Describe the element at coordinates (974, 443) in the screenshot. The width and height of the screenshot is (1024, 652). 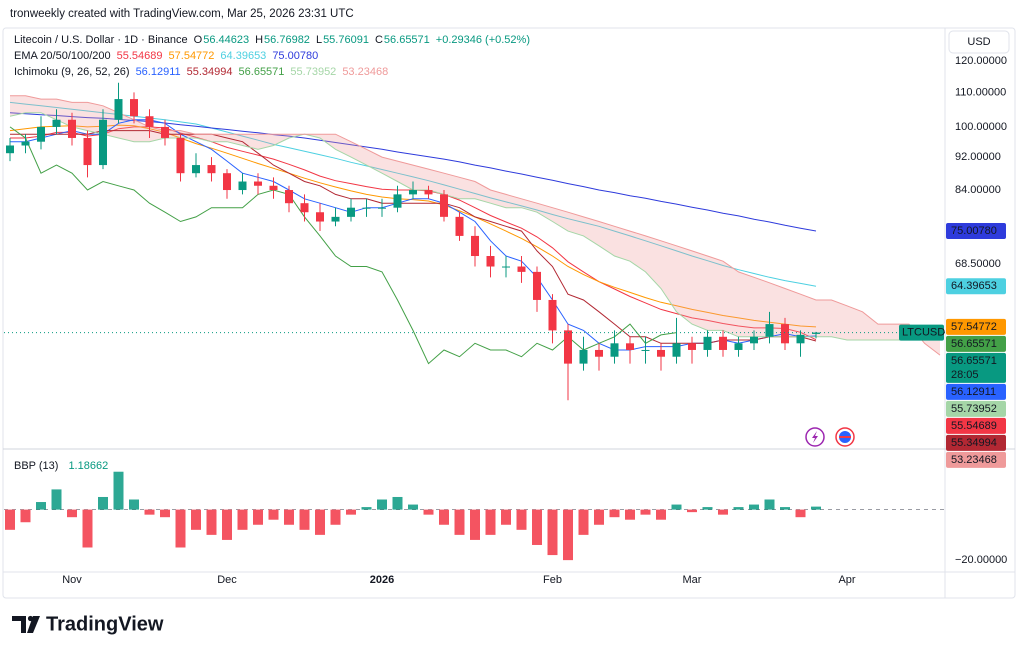
I see `price-tag-label: 55.34994` at that location.